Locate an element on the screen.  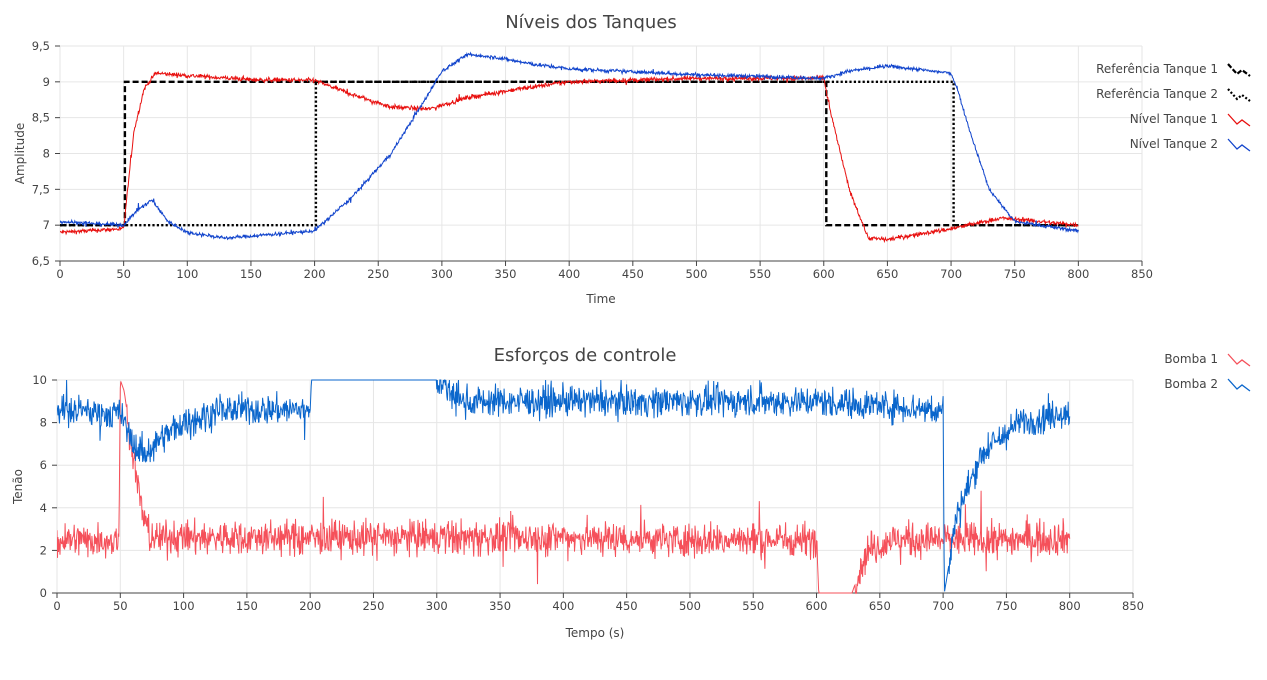
y-tick-label: 9,5 is located at coordinates (41, 46).